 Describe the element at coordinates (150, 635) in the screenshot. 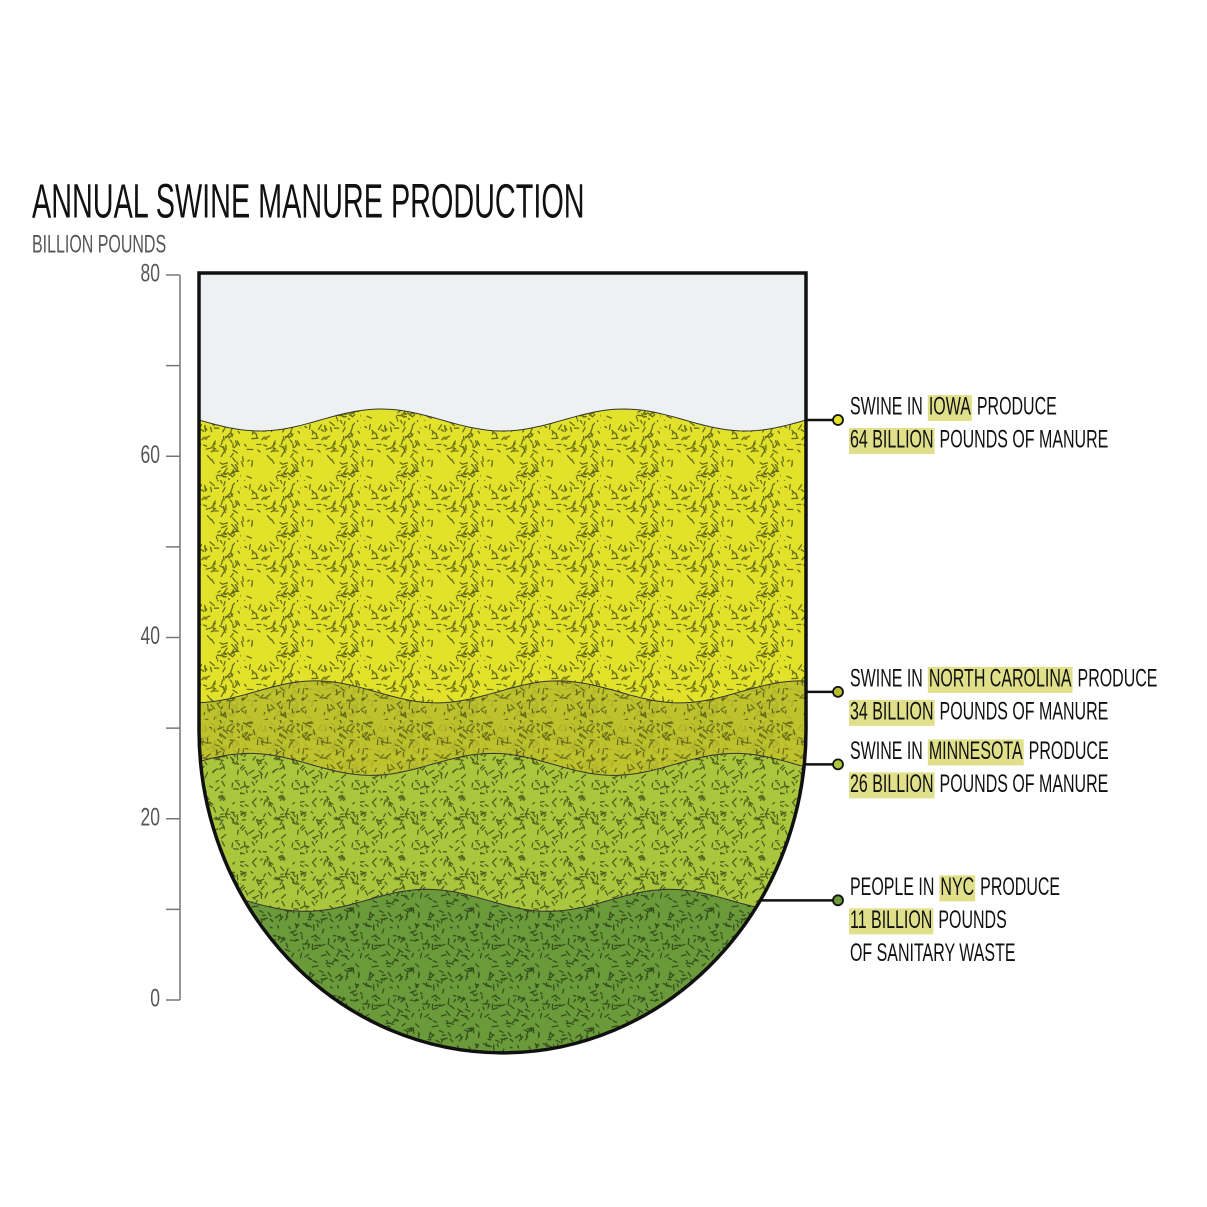

I see `y-tick-label: 40` at that location.